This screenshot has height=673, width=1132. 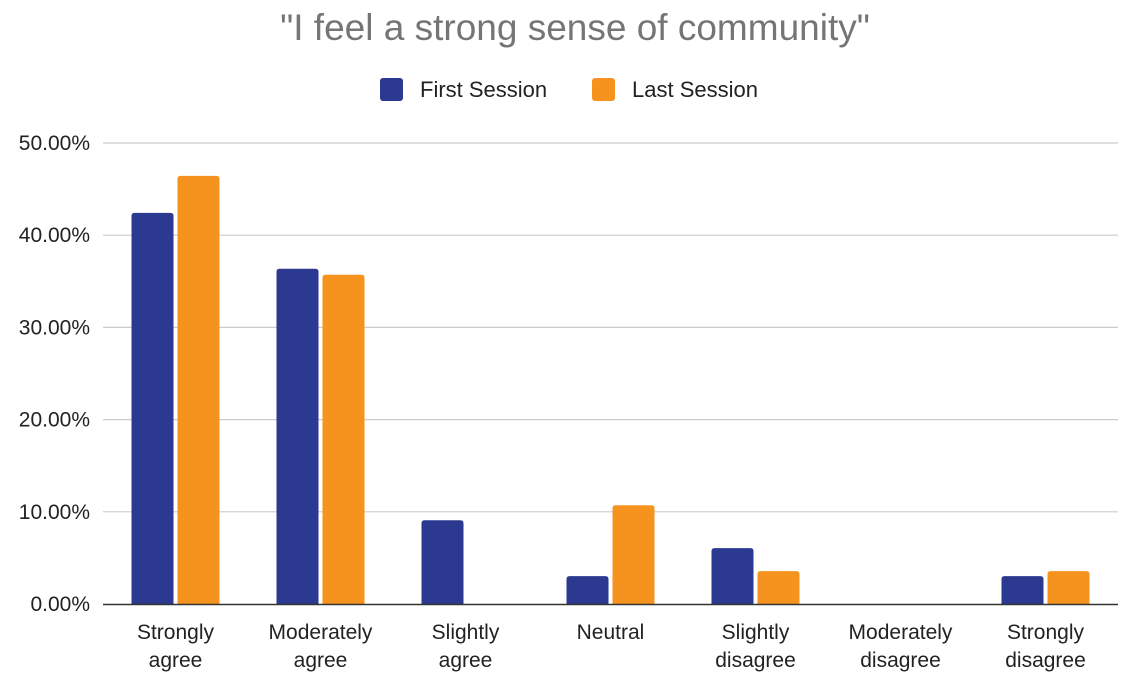 What do you see at coordinates (54, 143) in the screenshot?
I see `y-tick-label: 50.00%` at bounding box center [54, 143].